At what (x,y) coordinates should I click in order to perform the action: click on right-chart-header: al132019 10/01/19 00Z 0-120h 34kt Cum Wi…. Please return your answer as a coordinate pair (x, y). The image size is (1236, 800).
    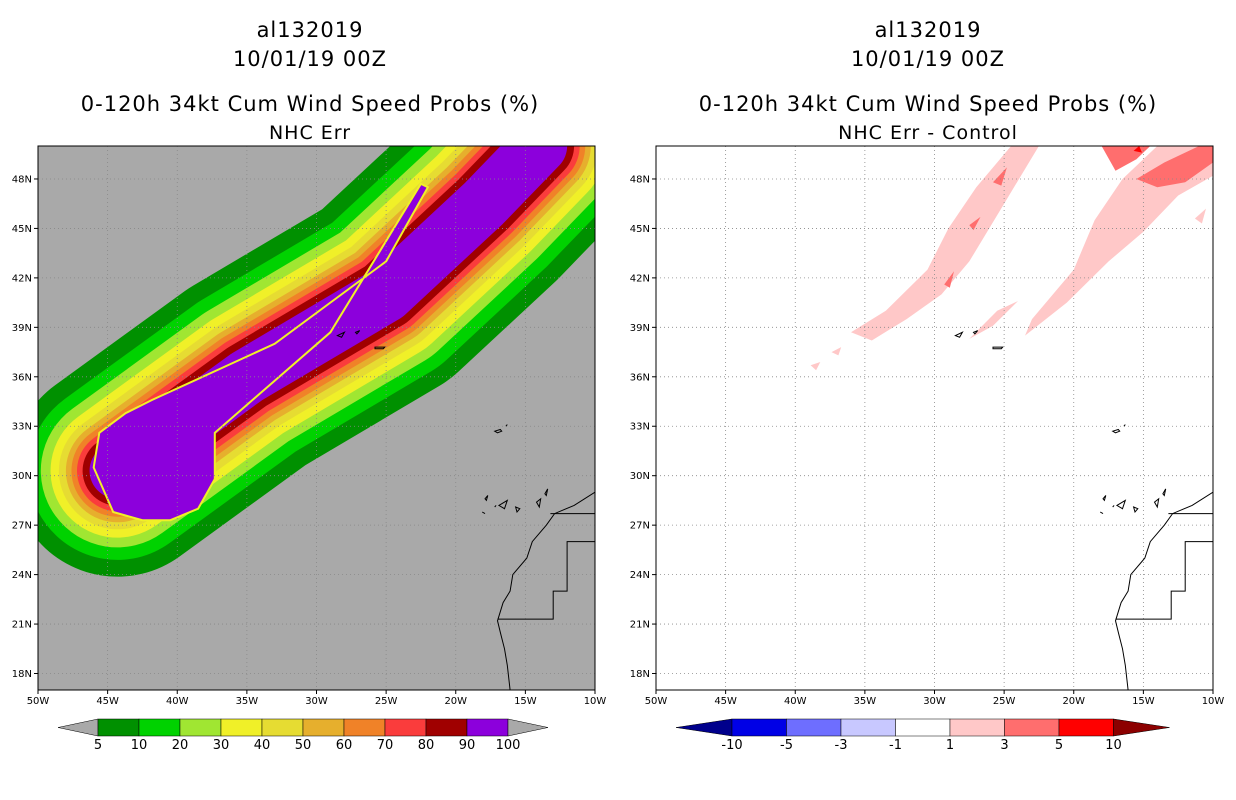
    Looking at the image, I should click on (928, 82).